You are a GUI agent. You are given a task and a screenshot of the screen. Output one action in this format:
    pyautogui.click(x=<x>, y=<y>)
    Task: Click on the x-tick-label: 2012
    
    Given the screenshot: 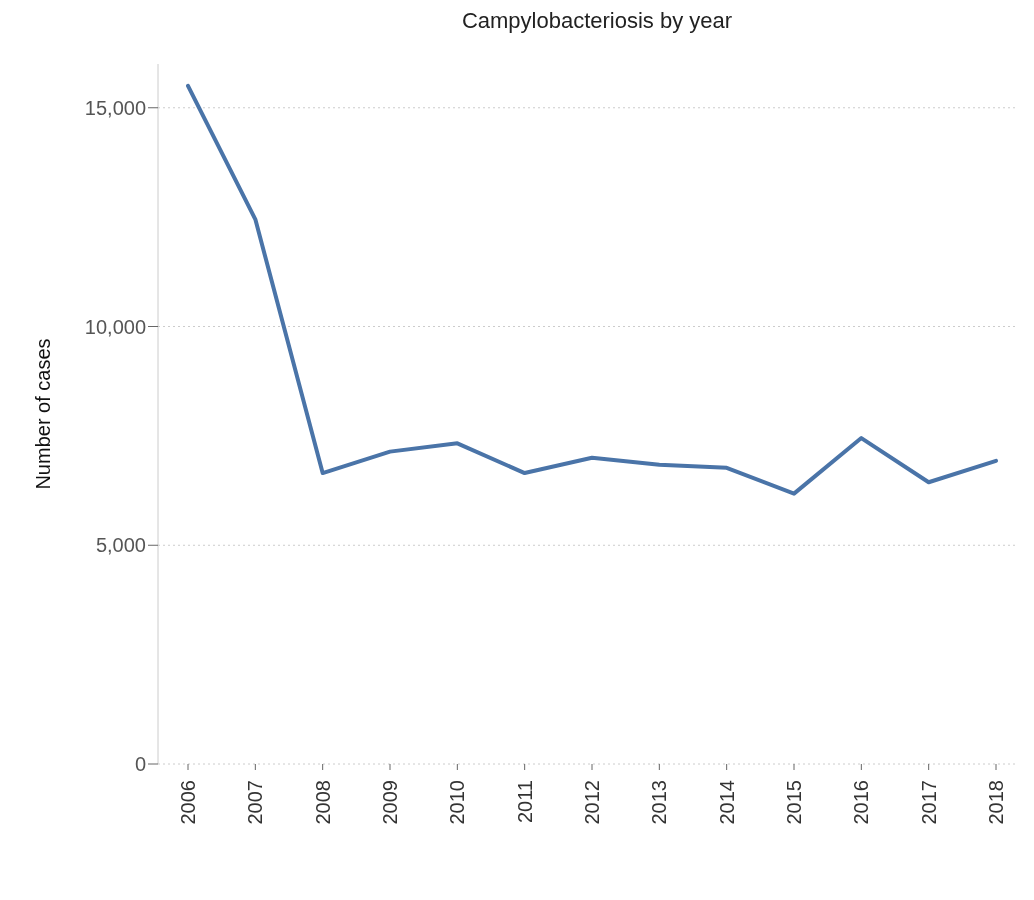 What is the action you would take?
    pyautogui.click(x=592, y=802)
    